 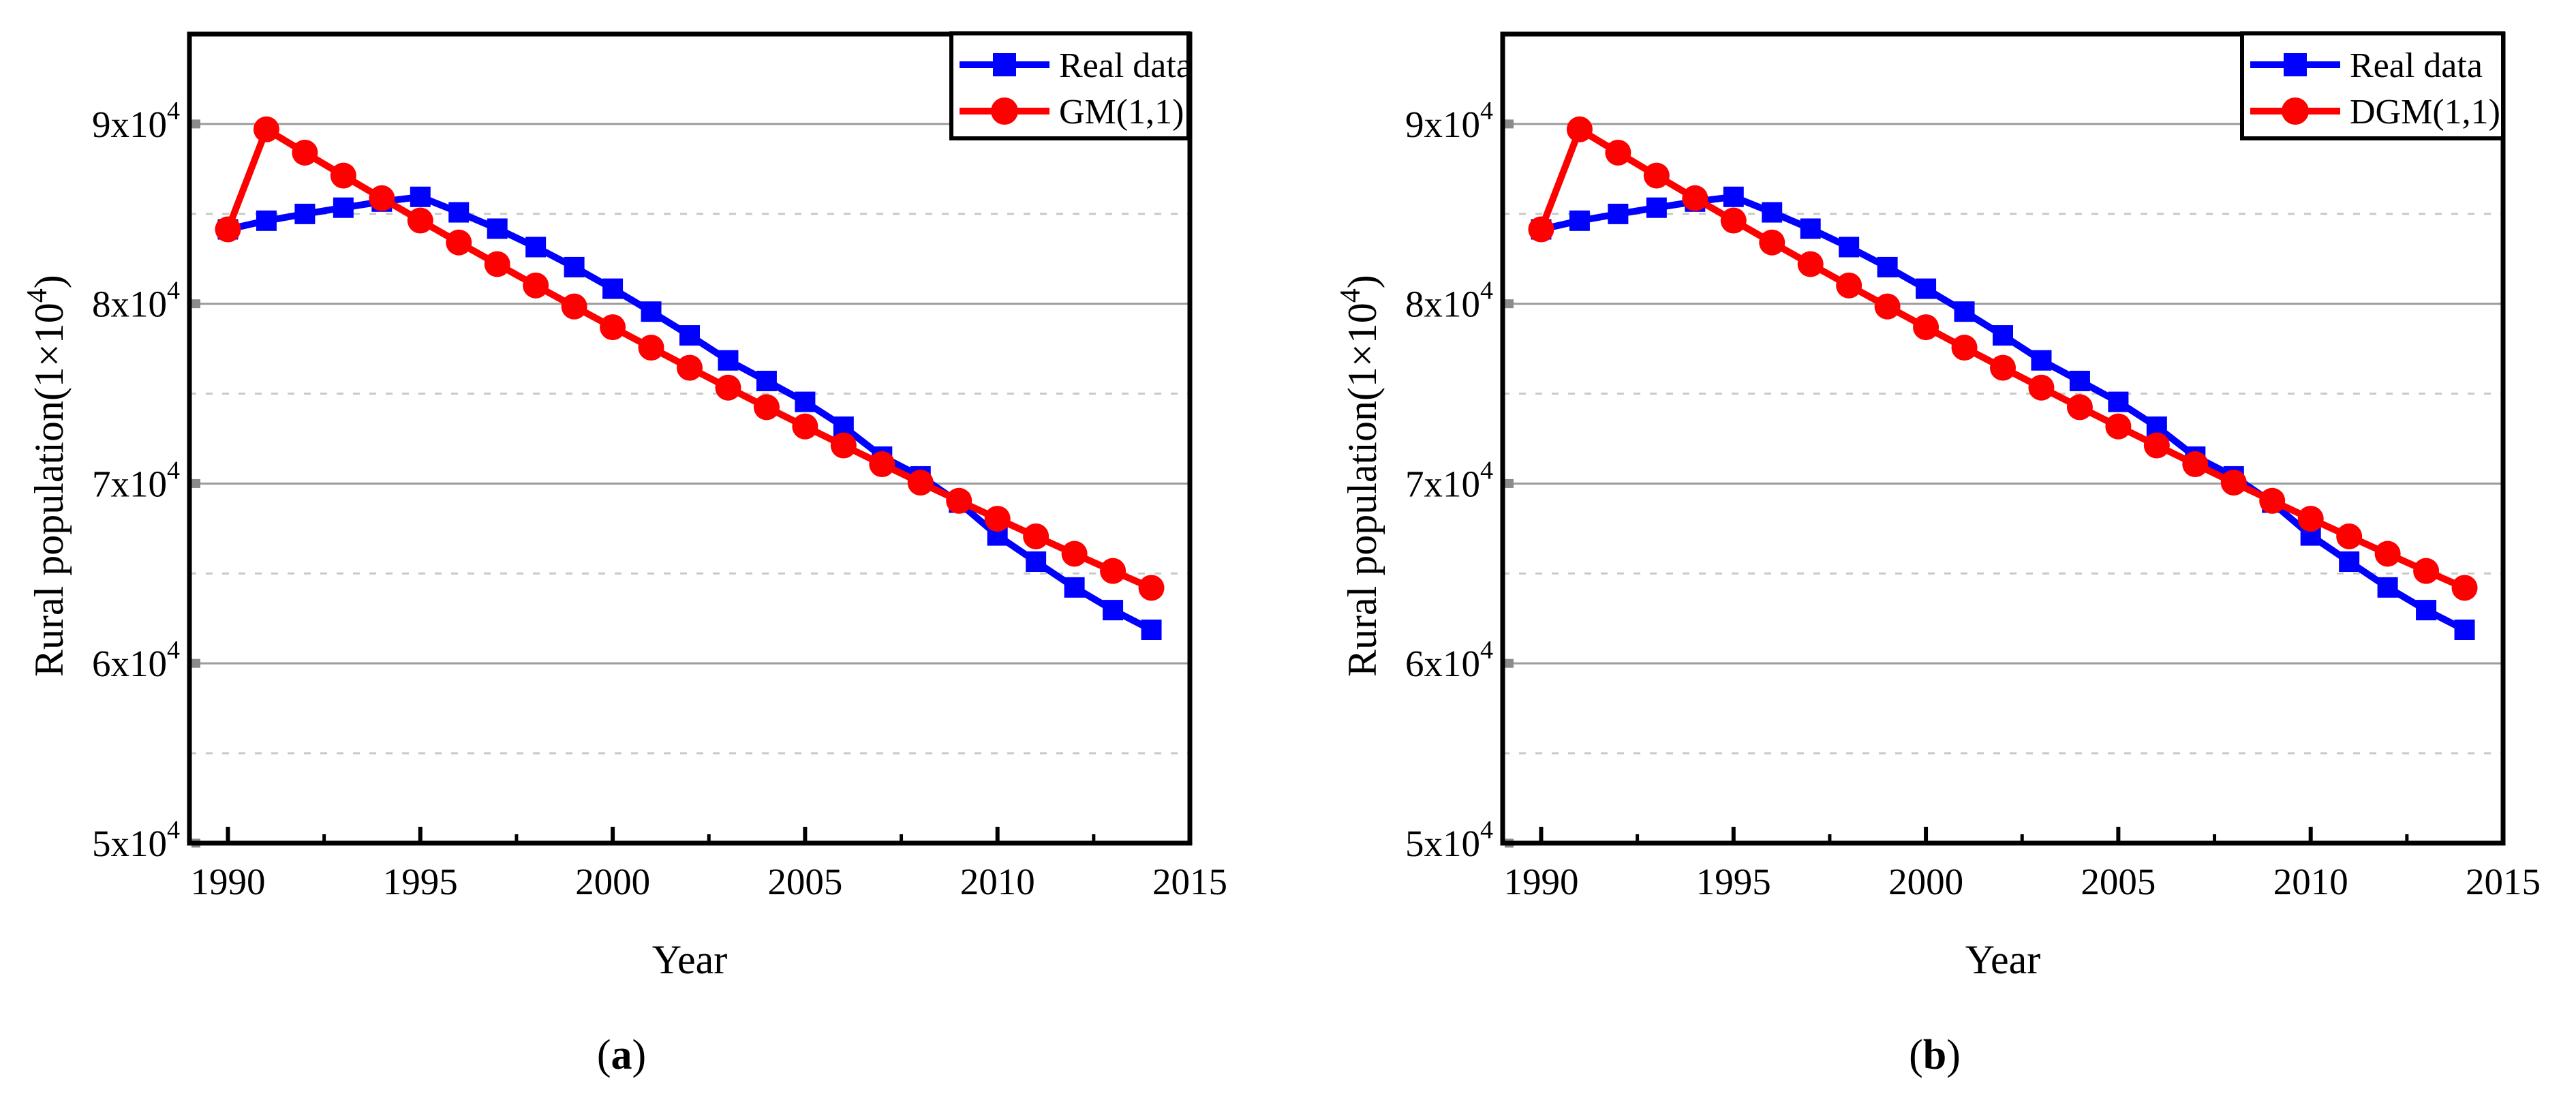 I want to click on x-tick-labels-b: 1990 1995 2000 2005 2010 2015, so click(x=2022, y=882).